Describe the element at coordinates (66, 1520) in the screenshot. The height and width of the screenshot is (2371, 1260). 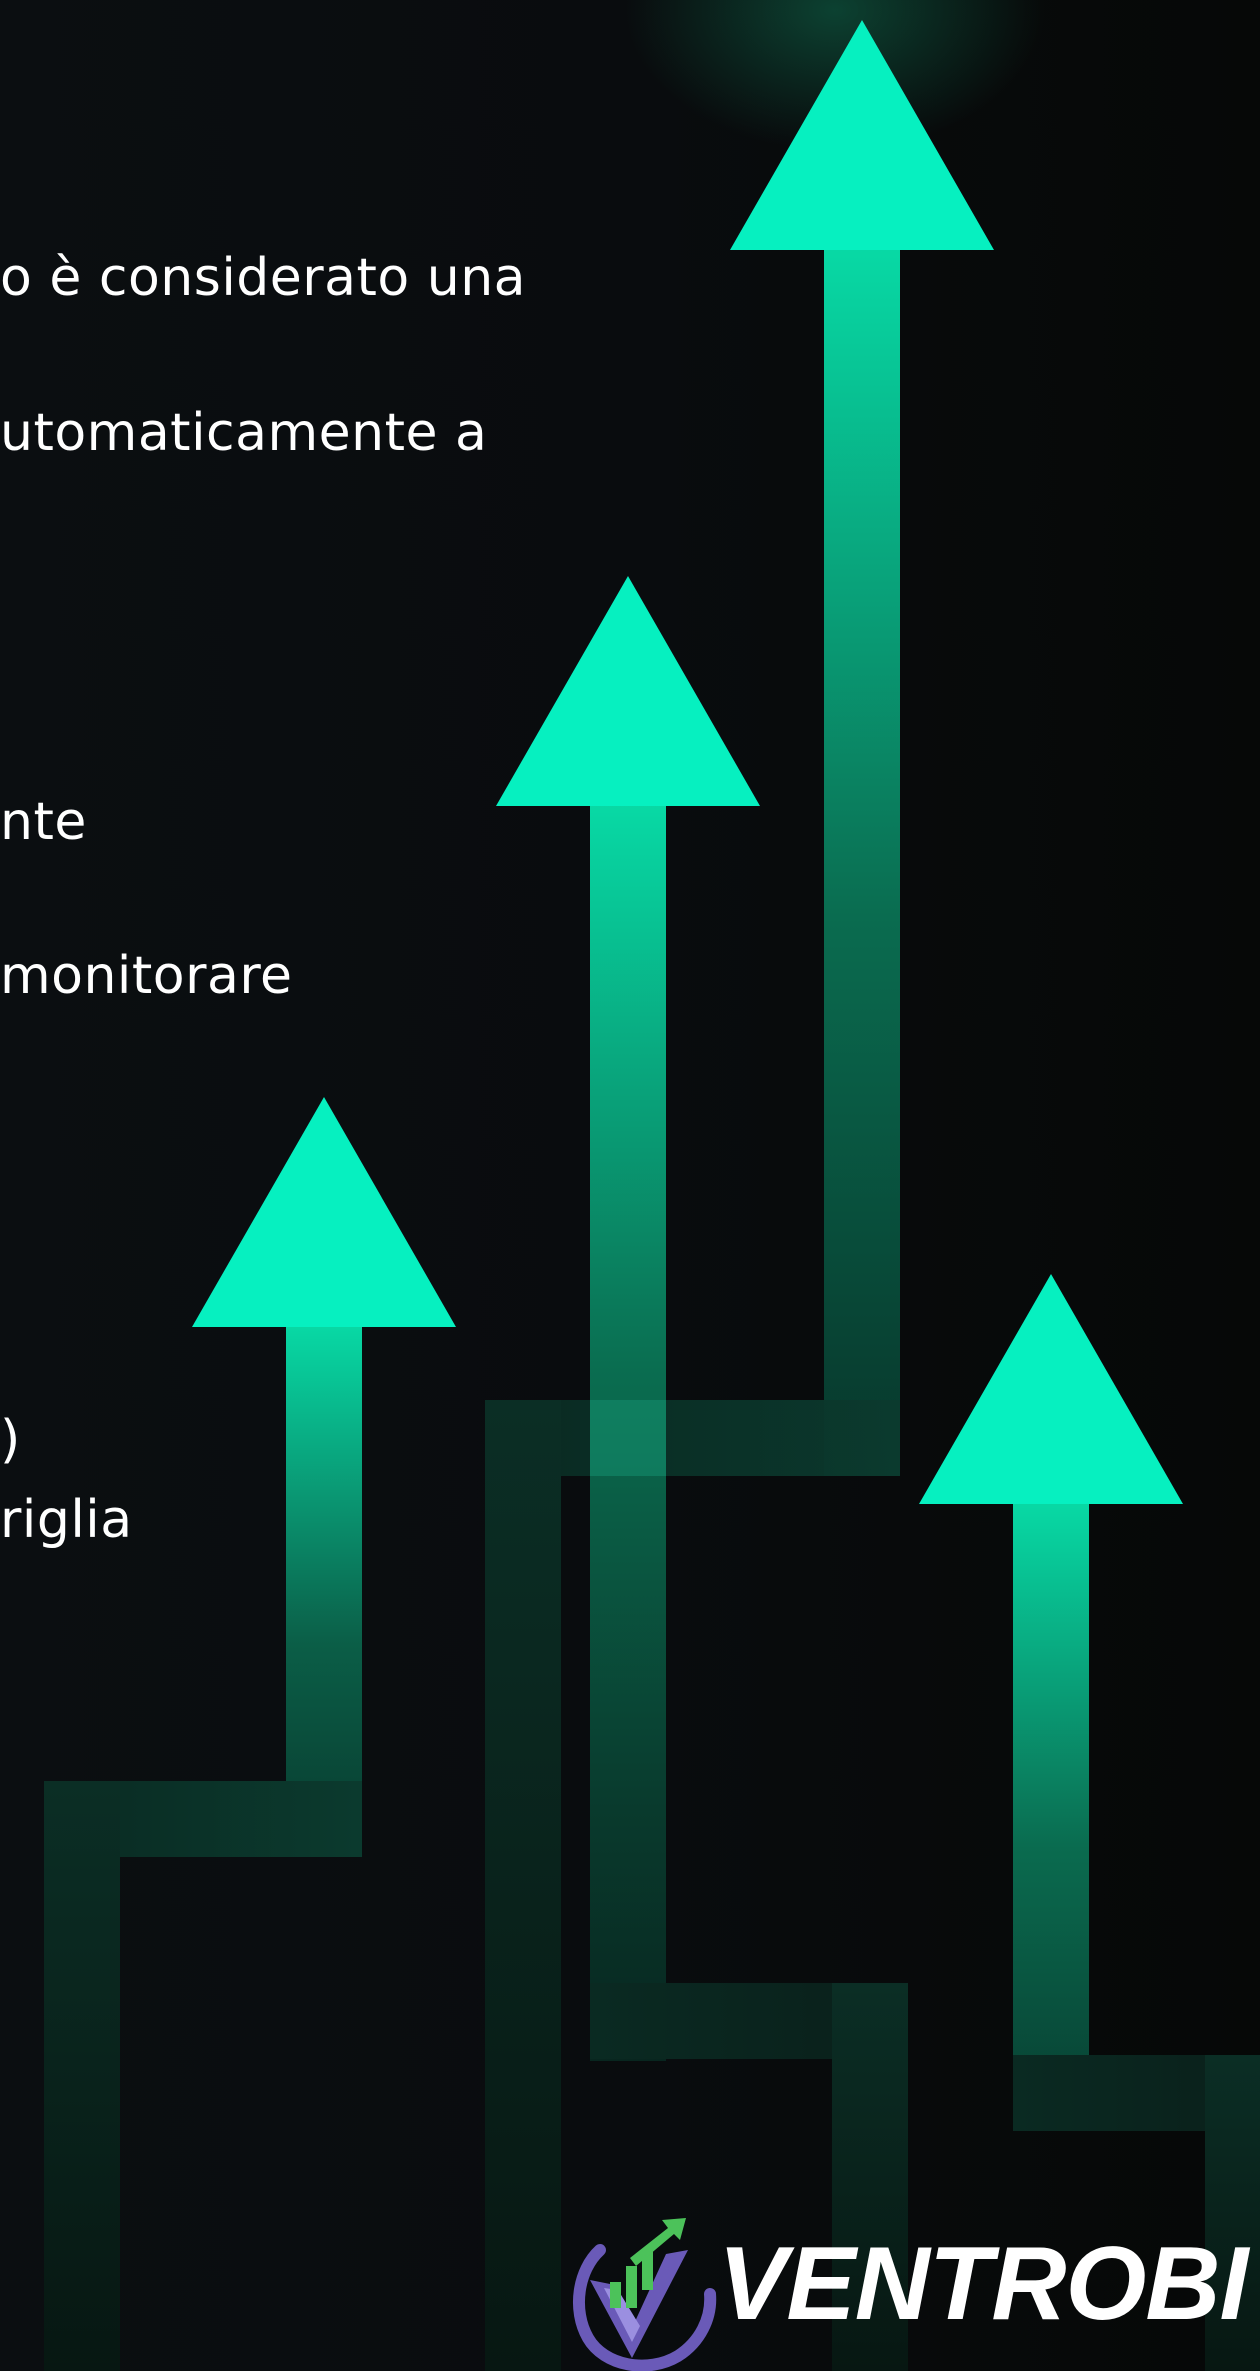
I see `body-text-line: riglia` at that location.